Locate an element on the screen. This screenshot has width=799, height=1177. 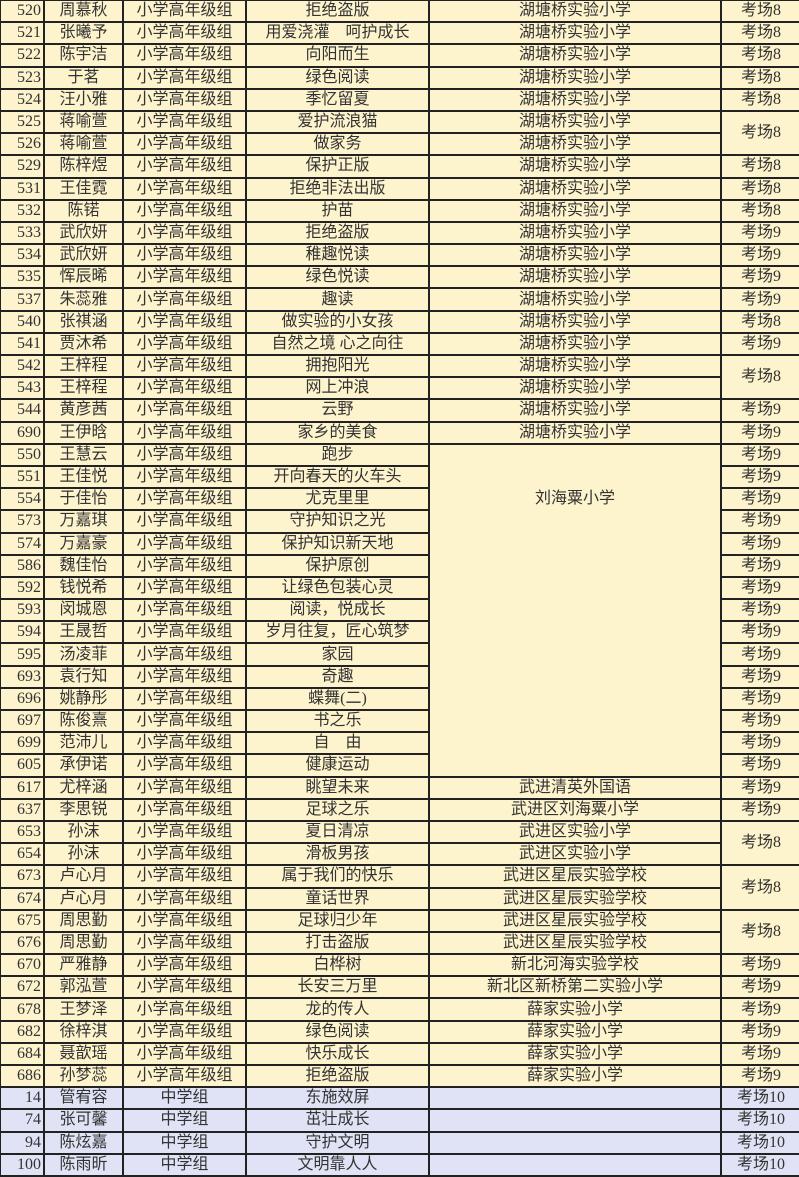
work-title: 健康运动 is located at coordinates (337, 765).